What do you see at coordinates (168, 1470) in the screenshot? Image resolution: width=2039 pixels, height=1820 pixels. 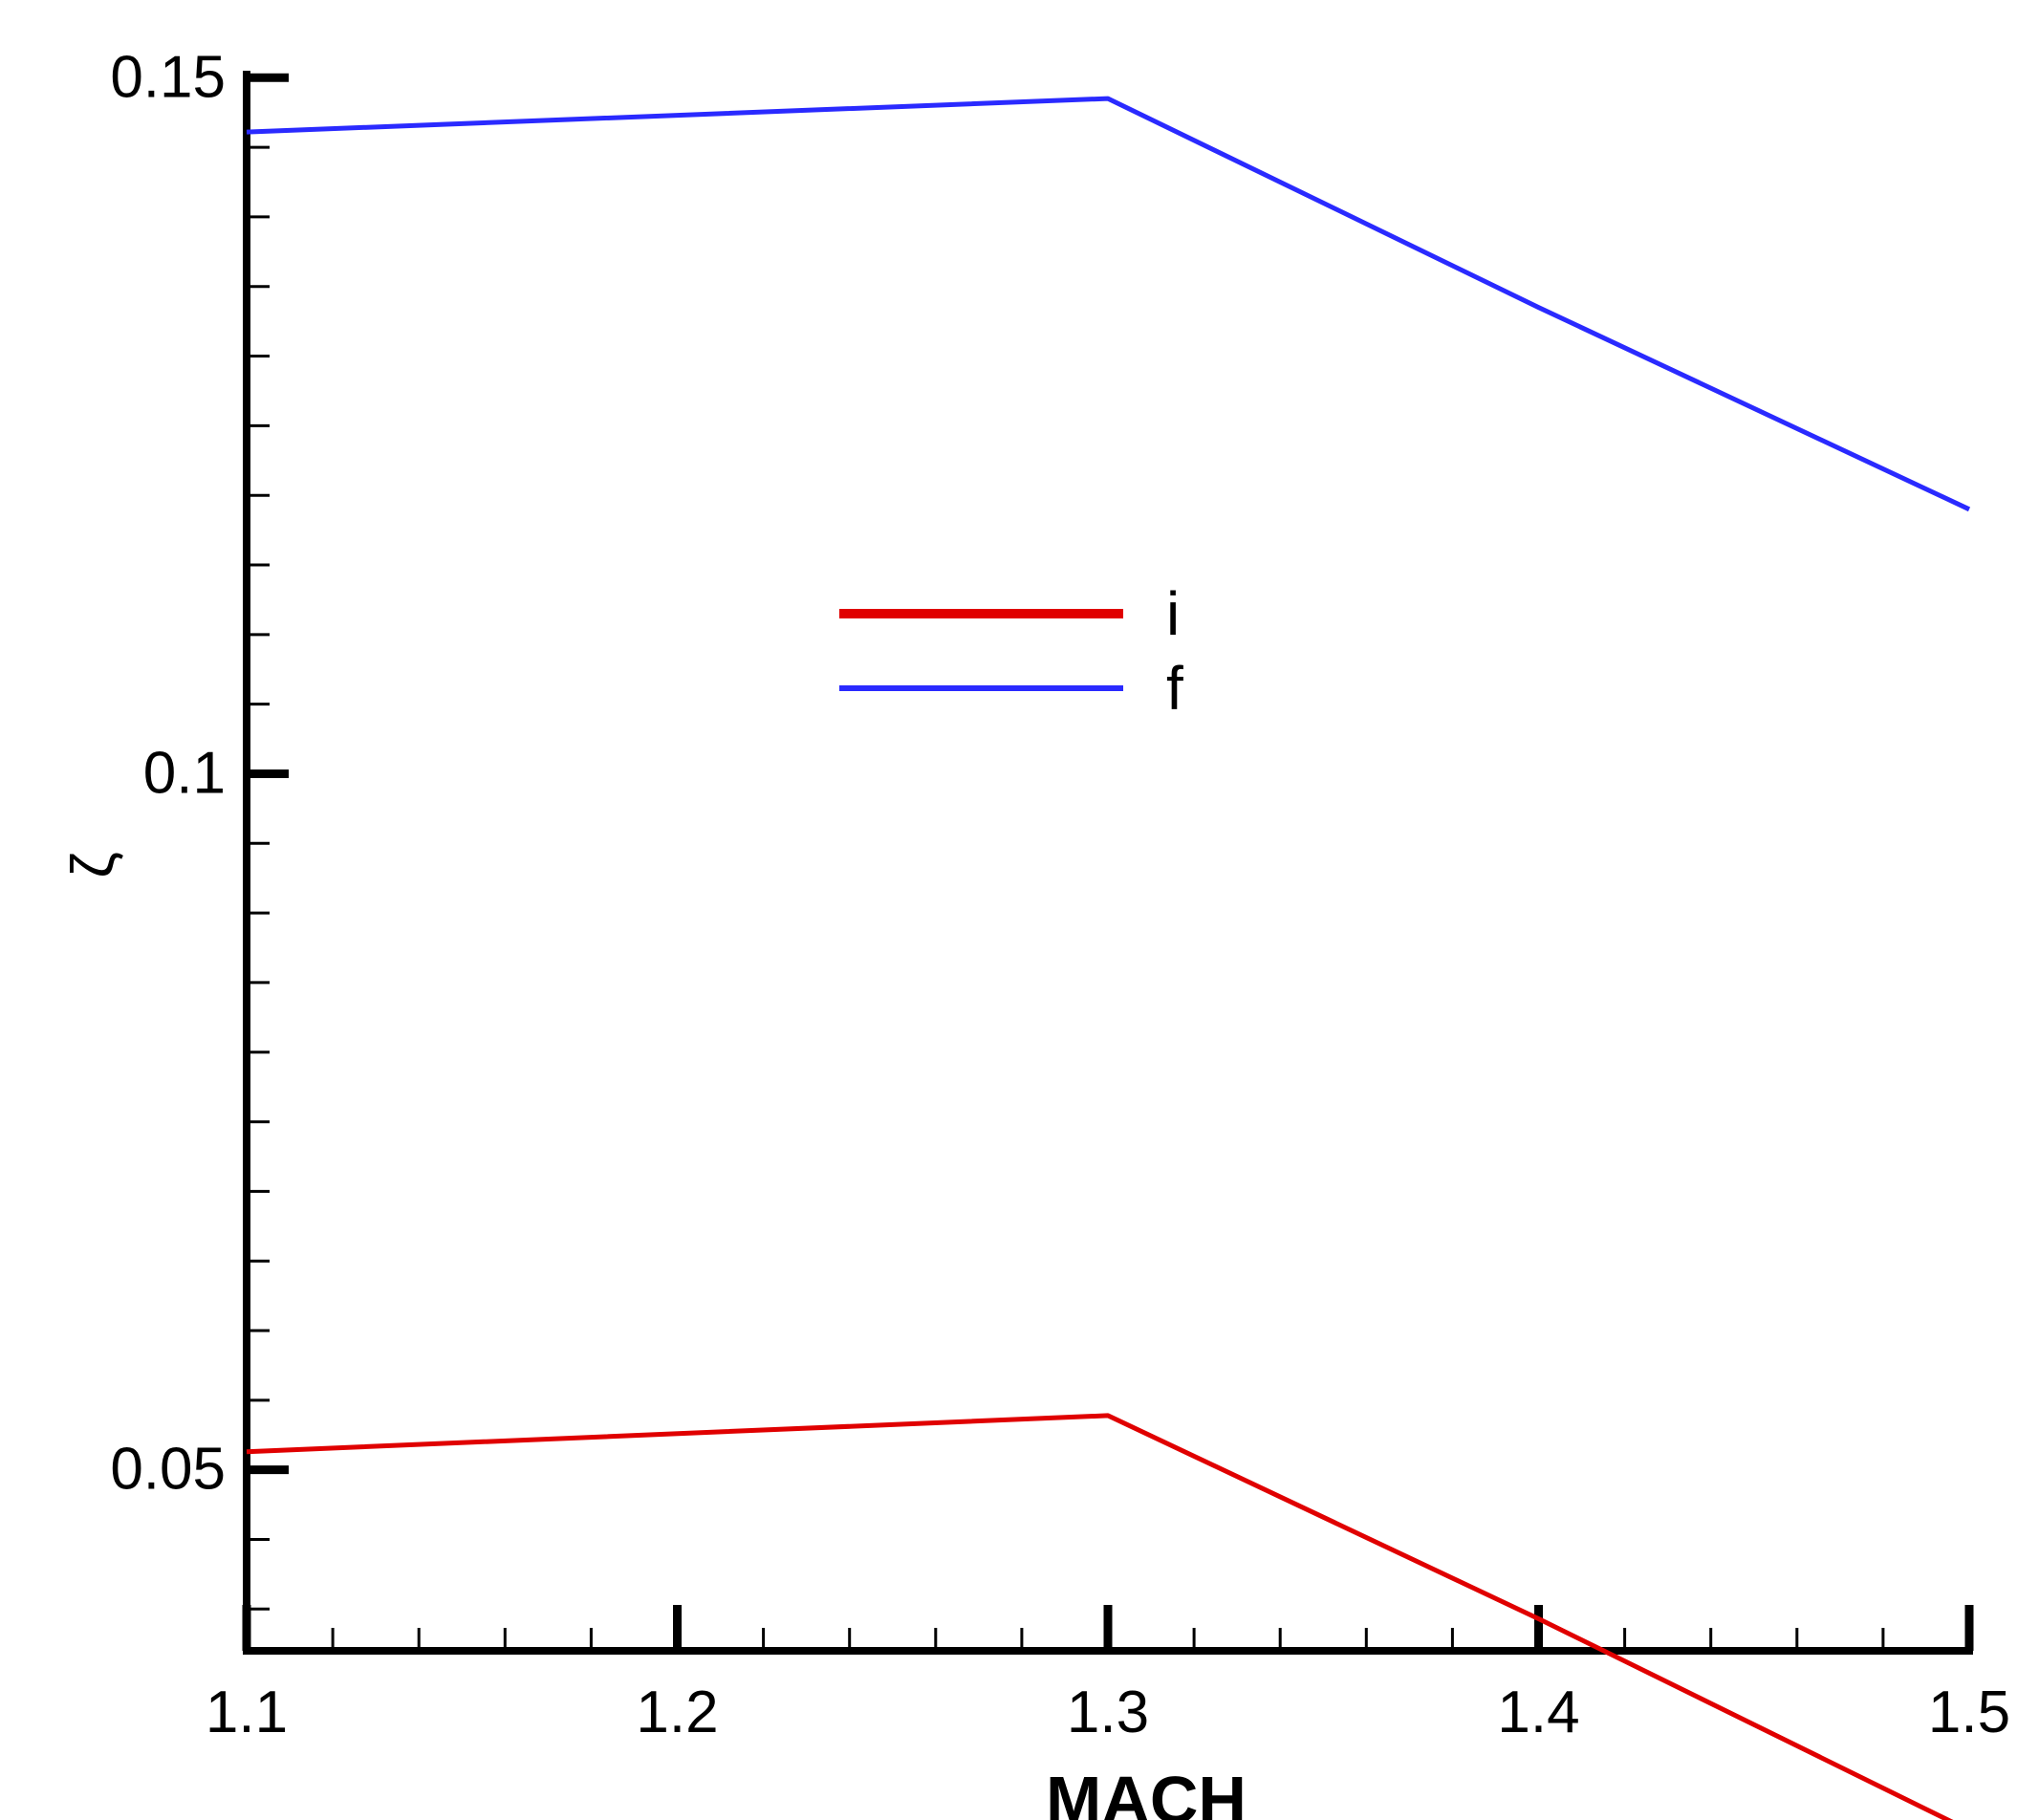 I see `y-tick-label: 0.05` at bounding box center [168, 1470].